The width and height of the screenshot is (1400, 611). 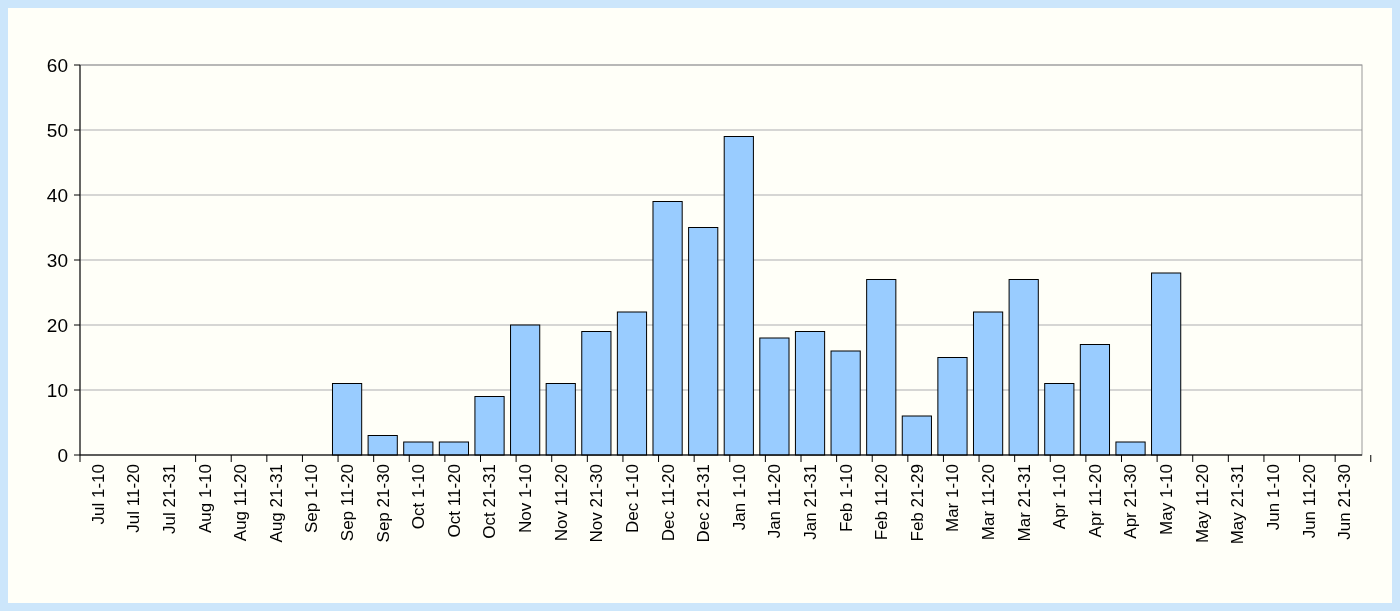 What do you see at coordinates (846, 498) in the screenshot?
I see `x-tick-label: Feb 1-10` at bounding box center [846, 498].